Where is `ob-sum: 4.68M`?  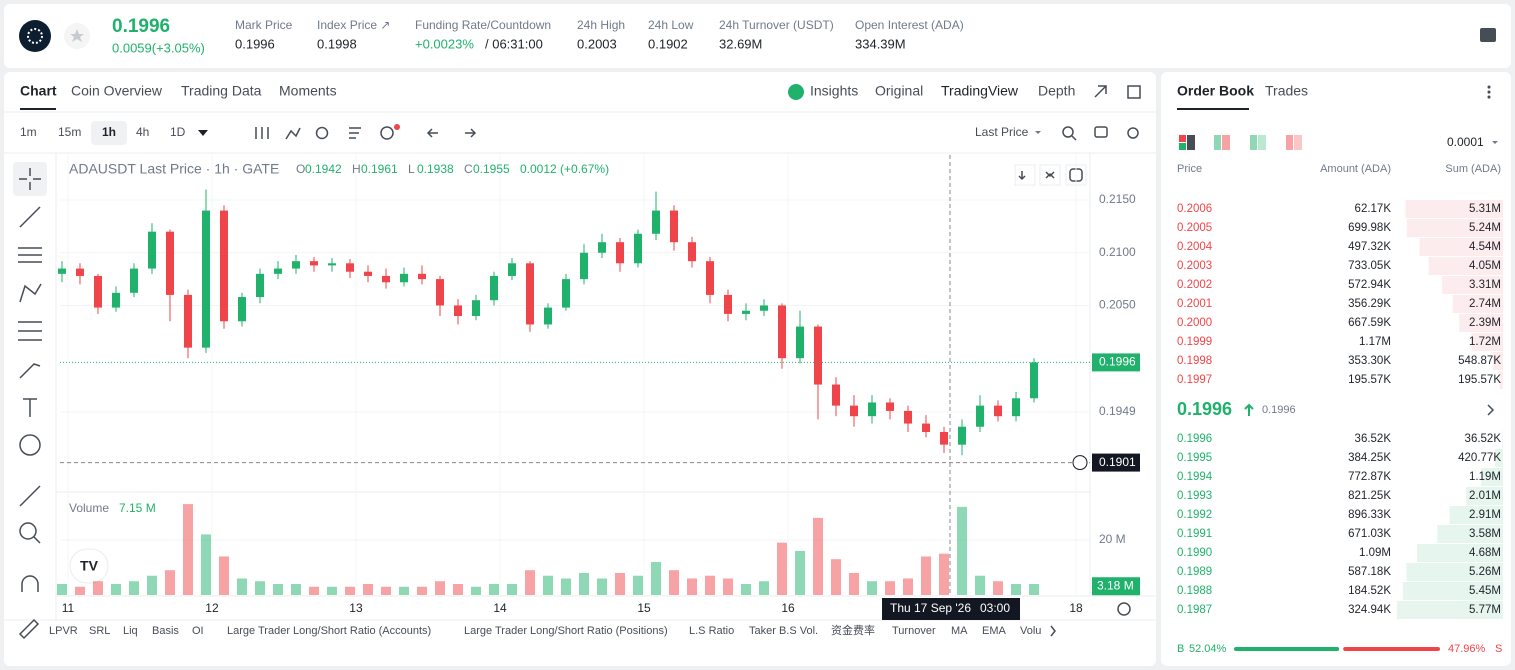 ob-sum: 4.68M is located at coordinates (1485, 553).